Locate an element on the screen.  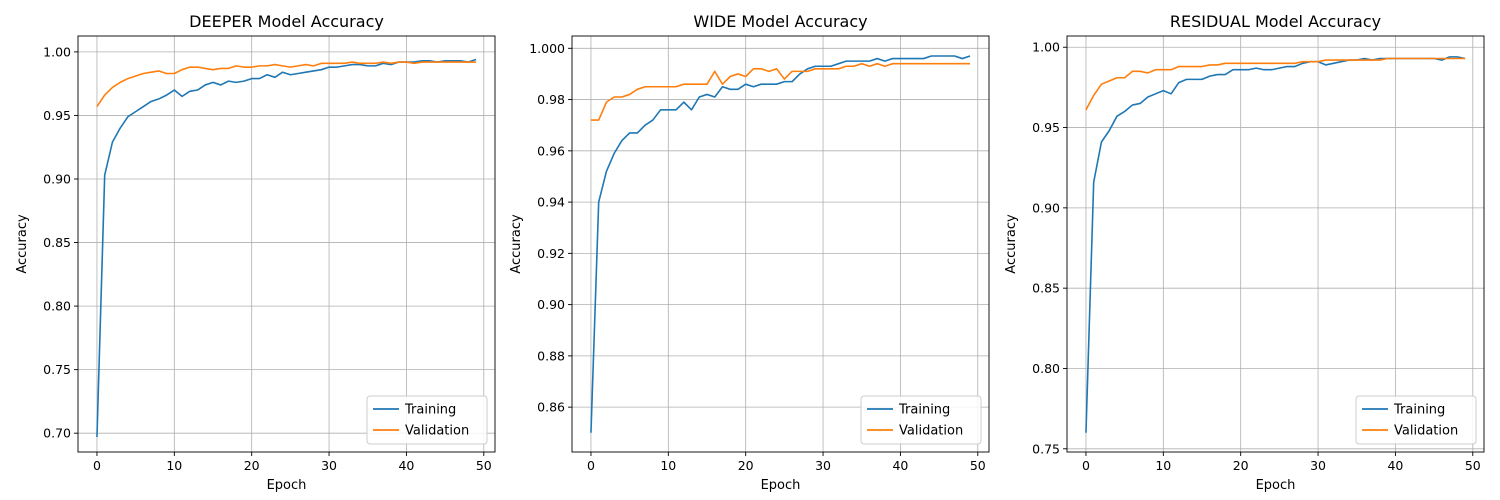
y-tick-label: 0.96 is located at coordinates (551, 150).